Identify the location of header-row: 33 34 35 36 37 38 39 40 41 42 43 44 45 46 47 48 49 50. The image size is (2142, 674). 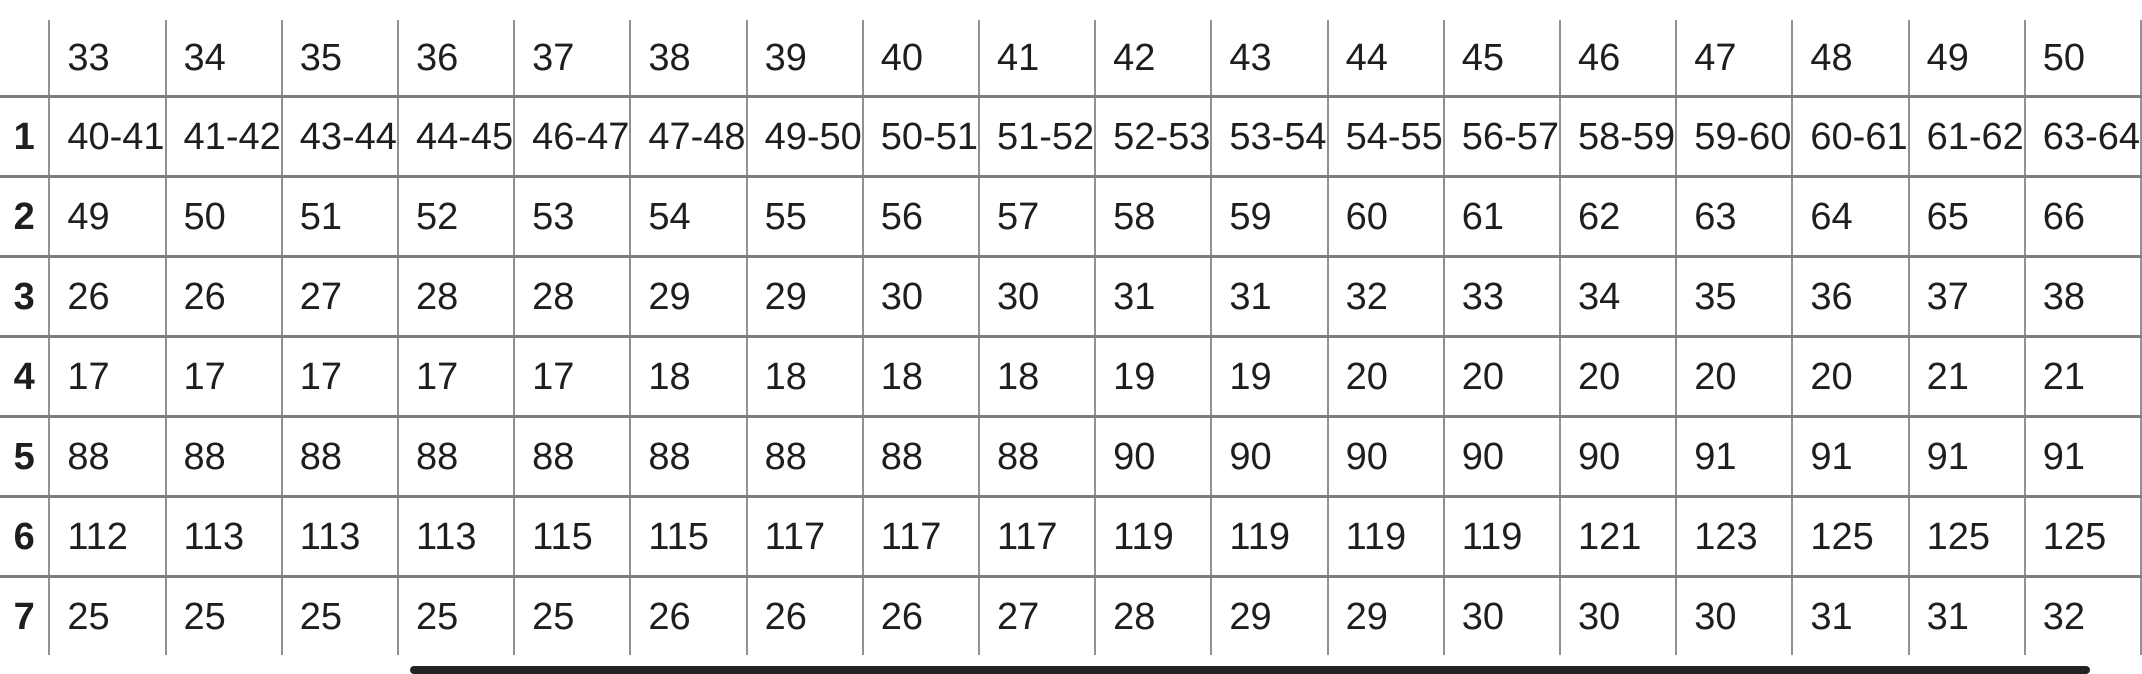
(1071, 58).